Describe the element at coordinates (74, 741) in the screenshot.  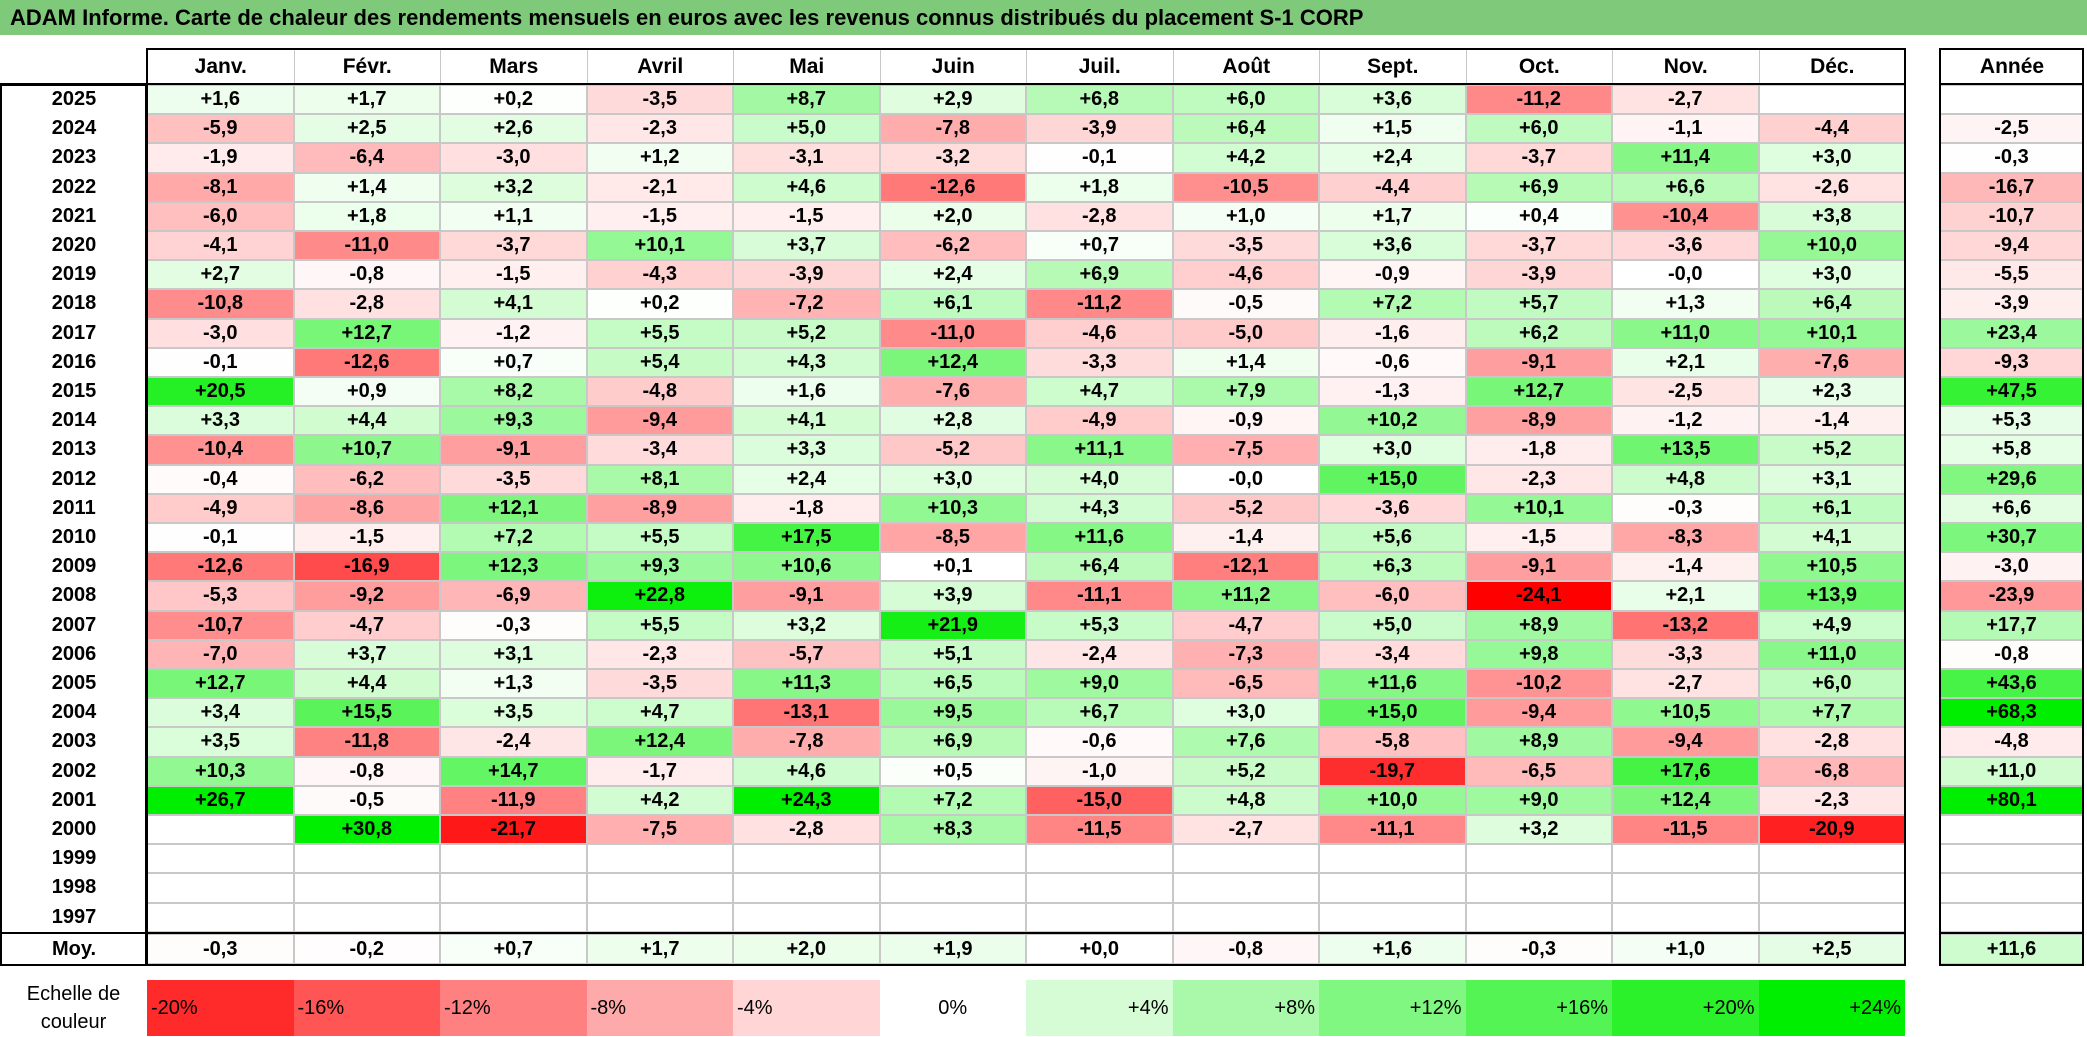
I see `year-label: 2003` at that location.